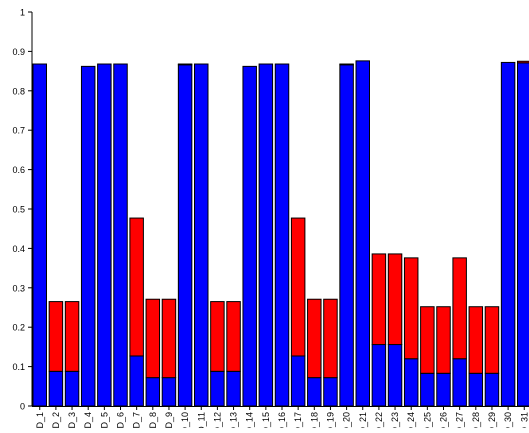 The image size is (529, 433). Describe the element at coordinates (18, 52) in the screenshot. I see `y-tick-label: 0.9` at that location.